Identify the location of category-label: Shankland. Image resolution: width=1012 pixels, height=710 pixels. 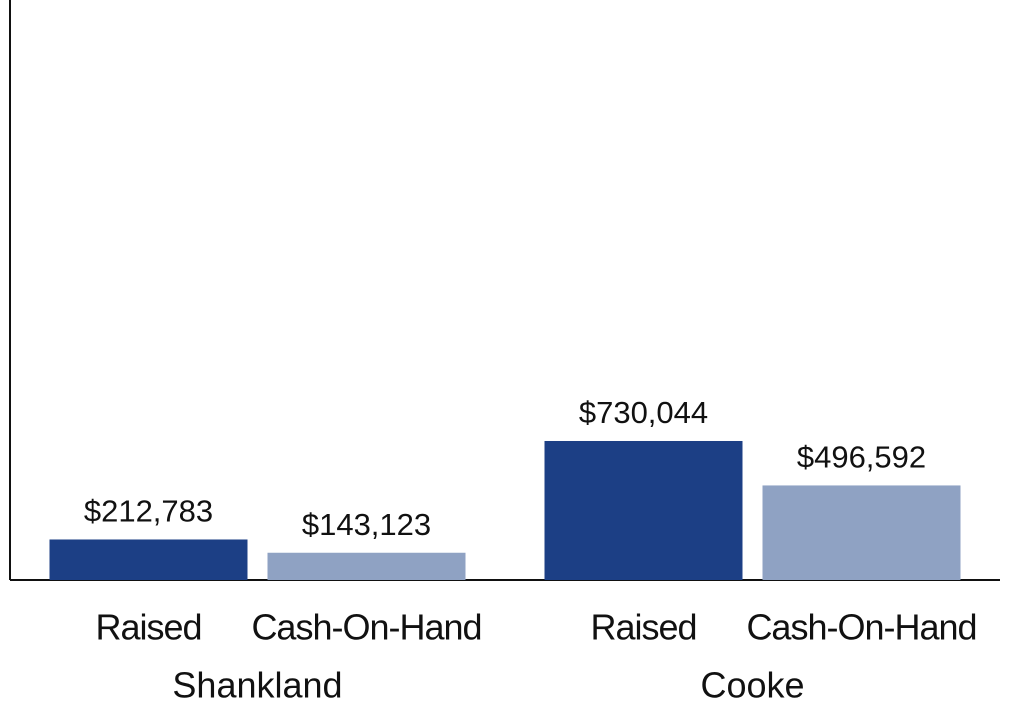
(257, 685).